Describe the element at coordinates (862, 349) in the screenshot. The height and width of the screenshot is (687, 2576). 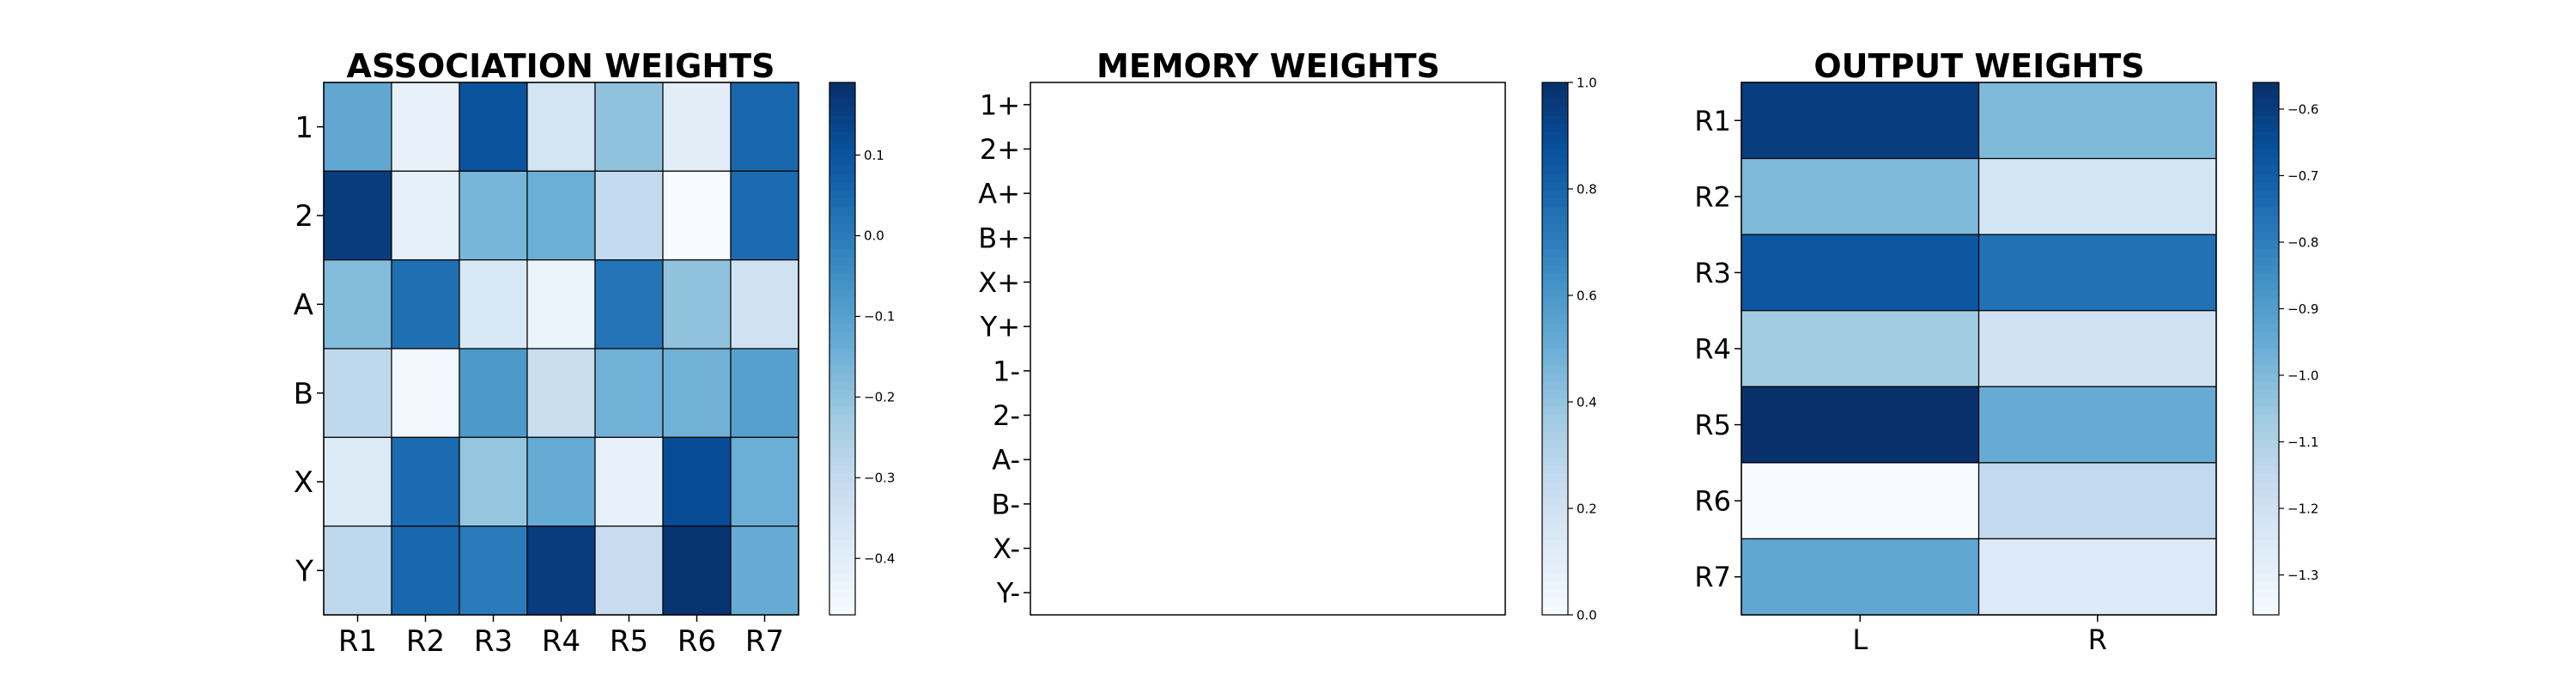
I see `association-colorbar: 0.1 0.0 −0.1 −0.2 −0.3 −0.4` at that location.